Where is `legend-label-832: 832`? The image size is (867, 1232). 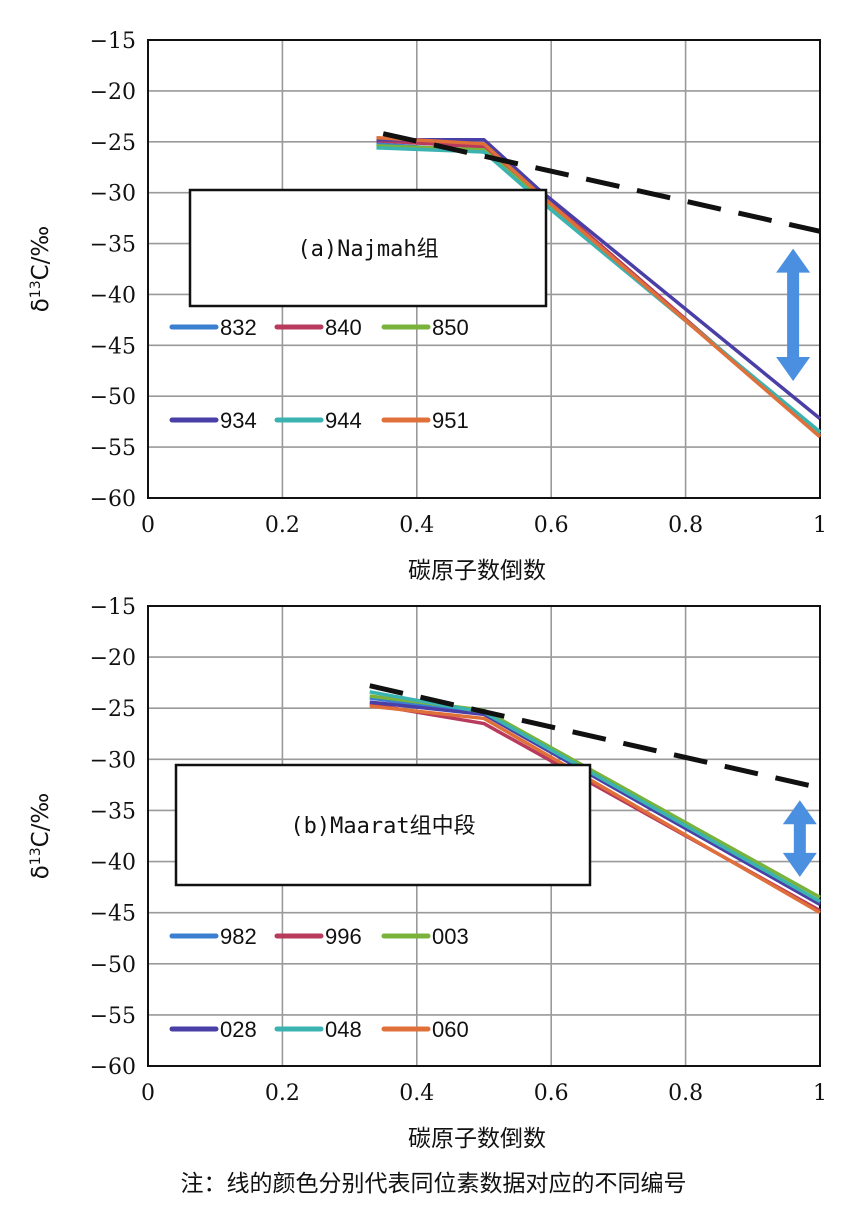
legend-label-832: 832 is located at coordinates (238, 327).